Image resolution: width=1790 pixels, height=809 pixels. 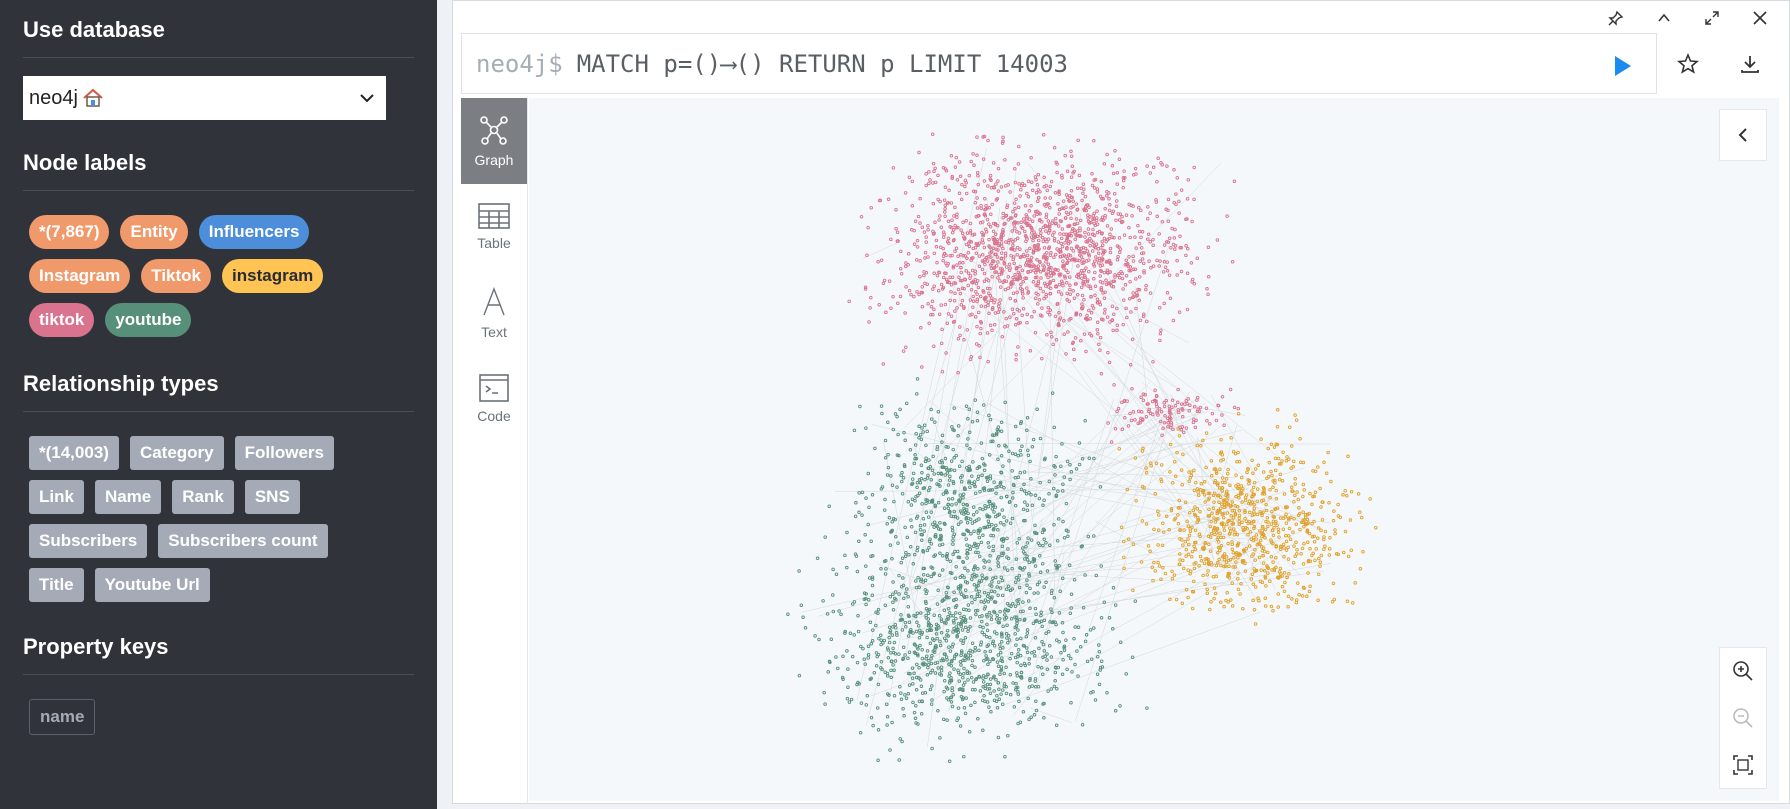 What do you see at coordinates (494, 301) in the screenshot?
I see `text-icon` at bounding box center [494, 301].